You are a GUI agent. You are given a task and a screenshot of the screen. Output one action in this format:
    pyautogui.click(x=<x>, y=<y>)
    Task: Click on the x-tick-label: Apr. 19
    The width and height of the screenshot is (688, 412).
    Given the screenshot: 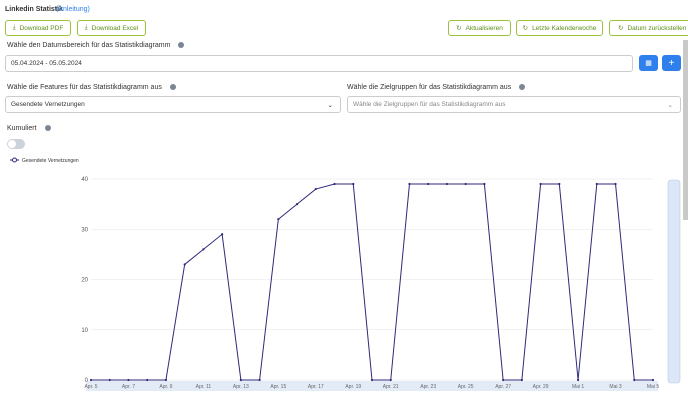 What is the action you would take?
    pyautogui.click(x=353, y=387)
    